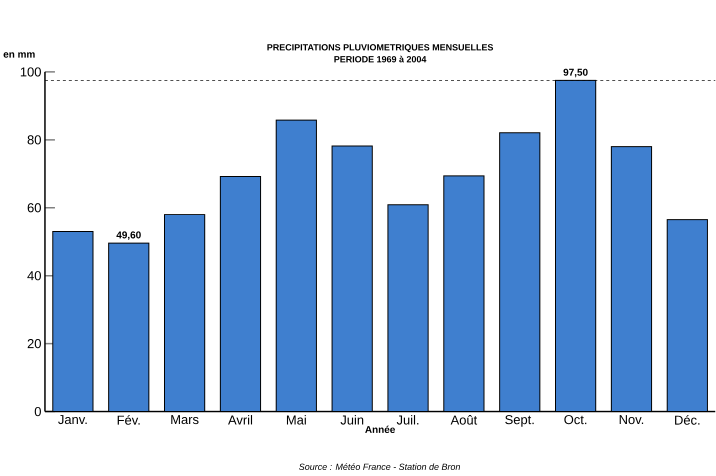  I want to click on data-label: 97,50, so click(576, 72).